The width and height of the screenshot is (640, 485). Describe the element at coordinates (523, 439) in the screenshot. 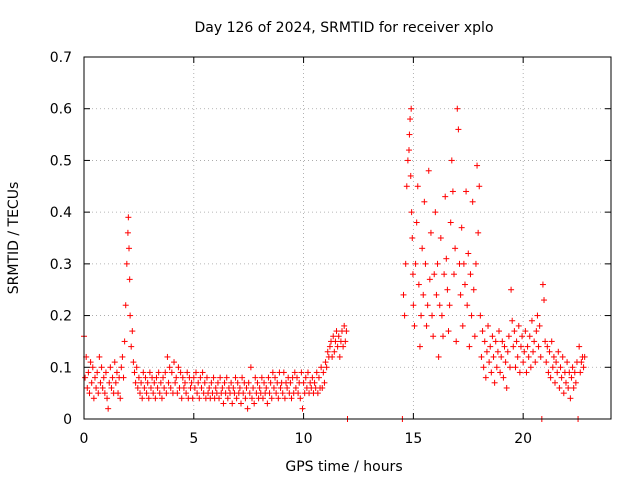

I see `x-tick-label: 20` at that location.